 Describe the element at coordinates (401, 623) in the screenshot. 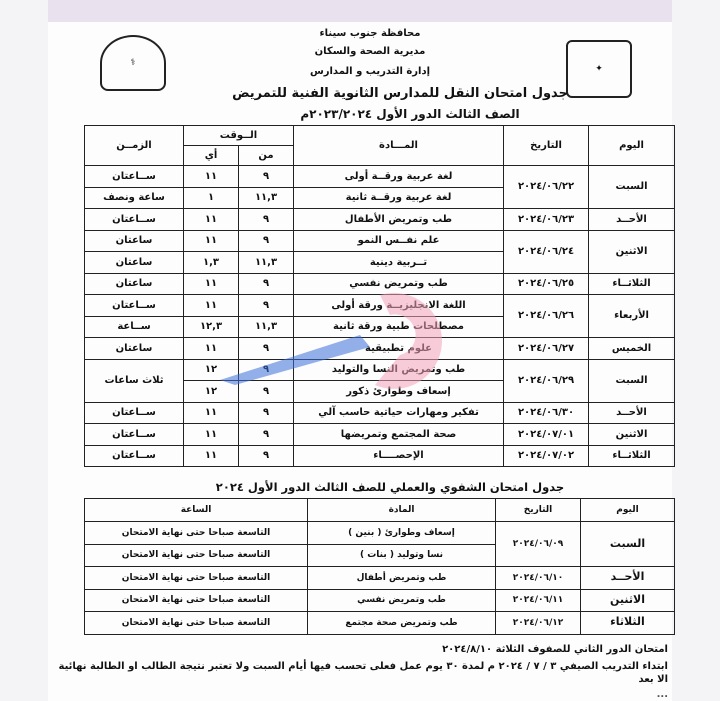

I see `subject-cell: طب وتمريض صحة مجتمع` at that location.